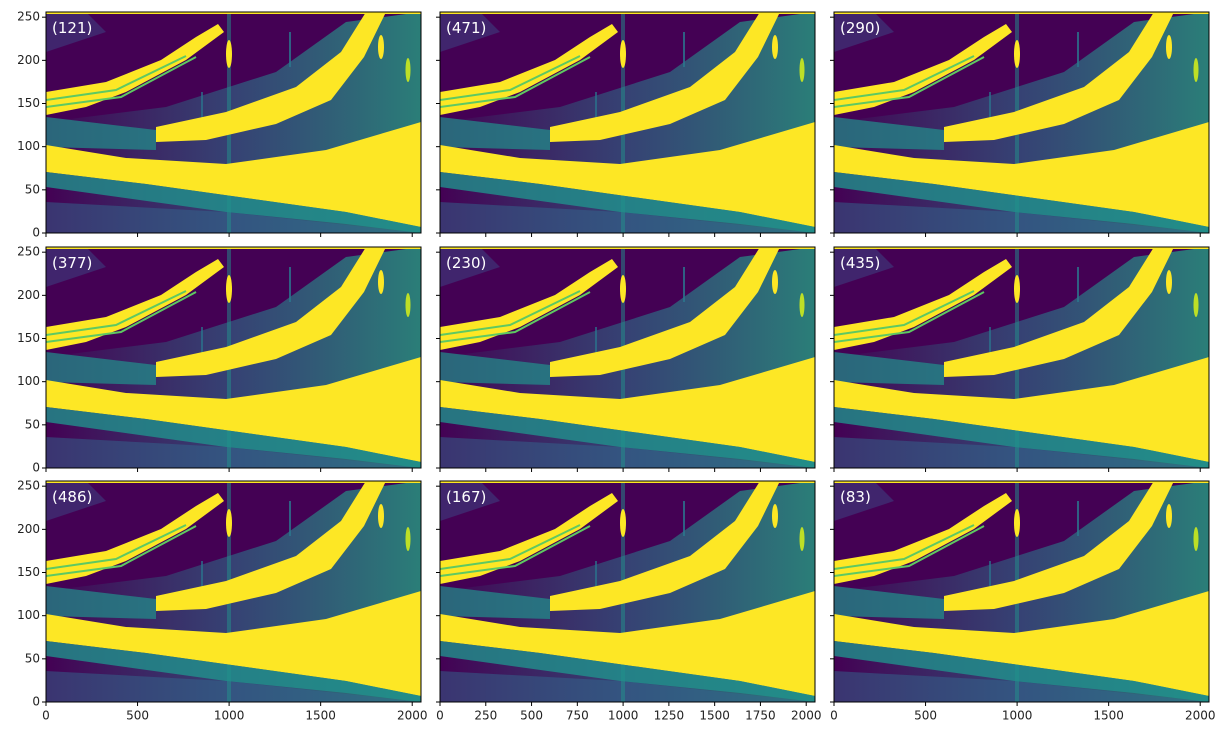 The width and height of the screenshot is (1227, 737). What do you see at coordinates (577, 716) in the screenshot?
I see `x-tick-label: 750` at bounding box center [577, 716].